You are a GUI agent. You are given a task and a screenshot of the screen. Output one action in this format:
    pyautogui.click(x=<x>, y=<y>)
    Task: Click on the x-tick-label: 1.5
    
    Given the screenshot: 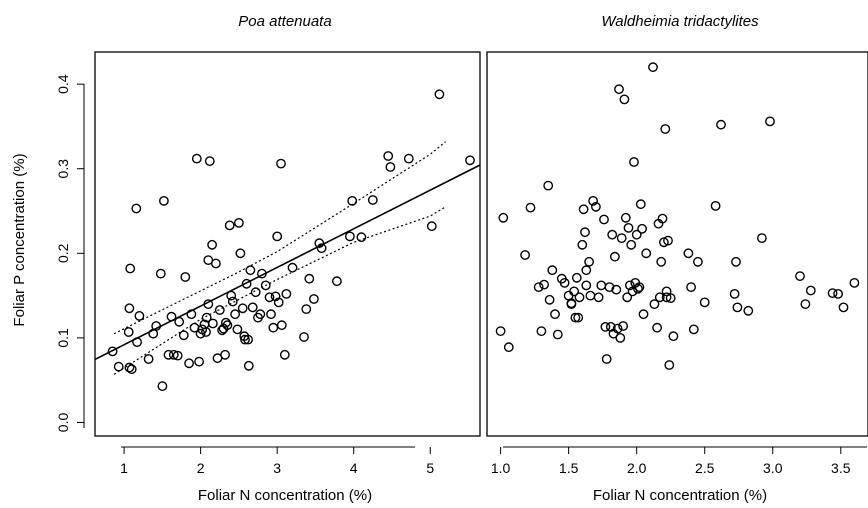 What is the action you would take?
    pyautogui.click(x=569, y=468)
    